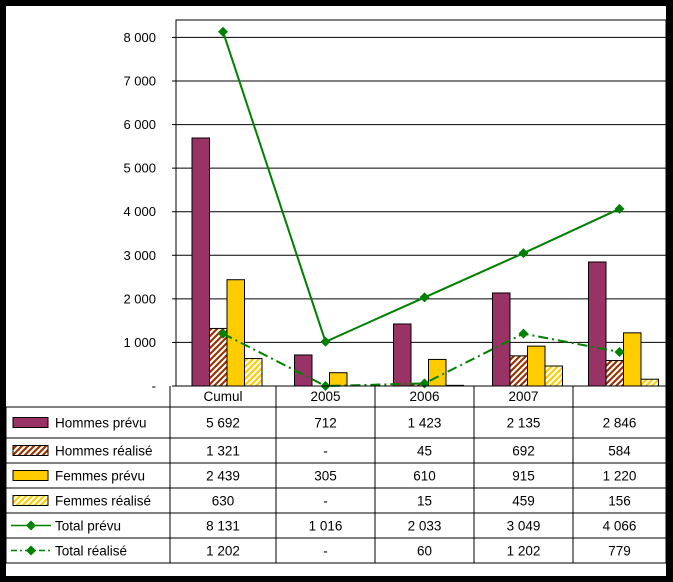  Describe the element at coordinates (325, 551) in the screenshot. I see `data-label-total-realise: -` at that location.